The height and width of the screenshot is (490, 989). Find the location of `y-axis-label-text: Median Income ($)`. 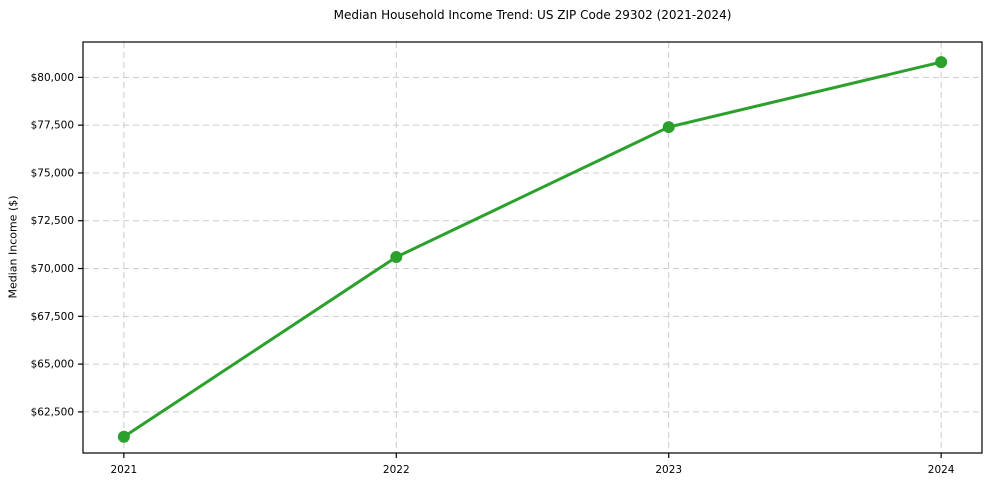

y-axis-label-text: Median Income ($) is located at coordinates (13, 247).